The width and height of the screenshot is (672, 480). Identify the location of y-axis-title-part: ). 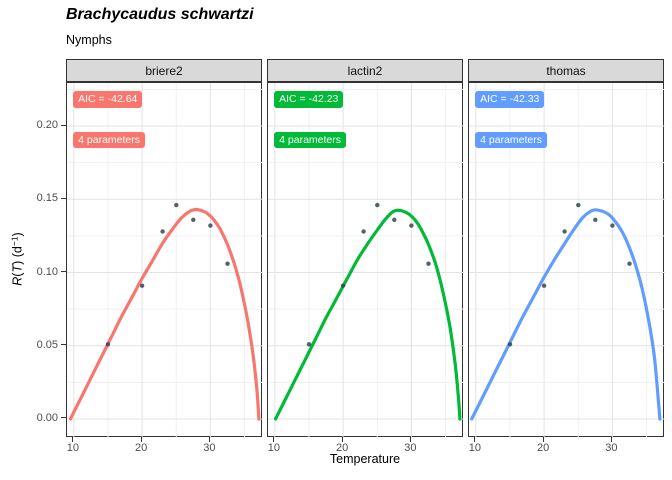
(17, 234).